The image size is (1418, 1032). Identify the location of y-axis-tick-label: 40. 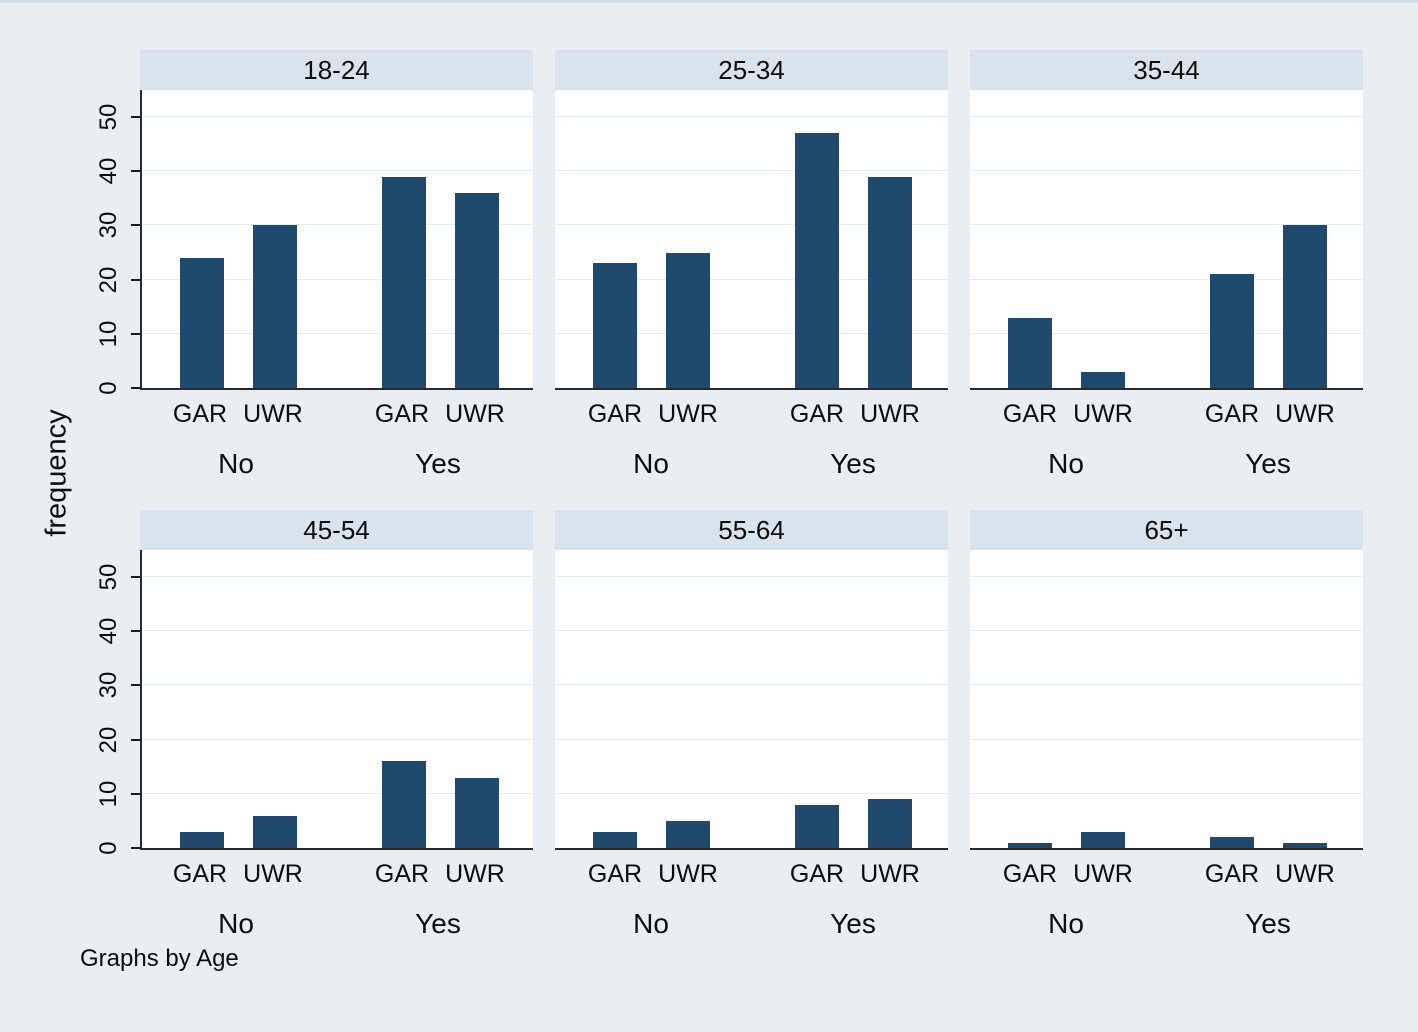
(108, 171).